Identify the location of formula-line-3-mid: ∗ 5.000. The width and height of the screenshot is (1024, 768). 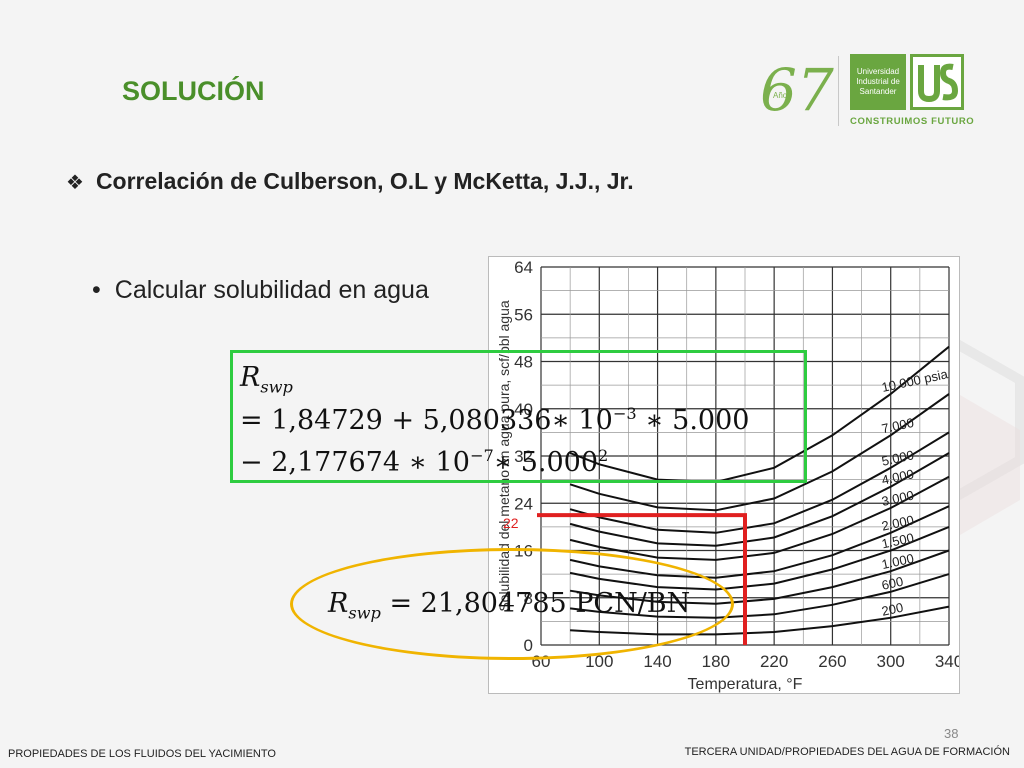
(546, 462).